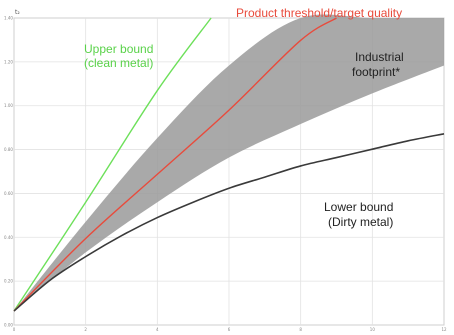 This screenshot has width=454, height=335. What do you see at coordinates (118, 49) in the screenshot?
I see `annotation-upper-bound: Upper bound` at bounding box center [118, 49].